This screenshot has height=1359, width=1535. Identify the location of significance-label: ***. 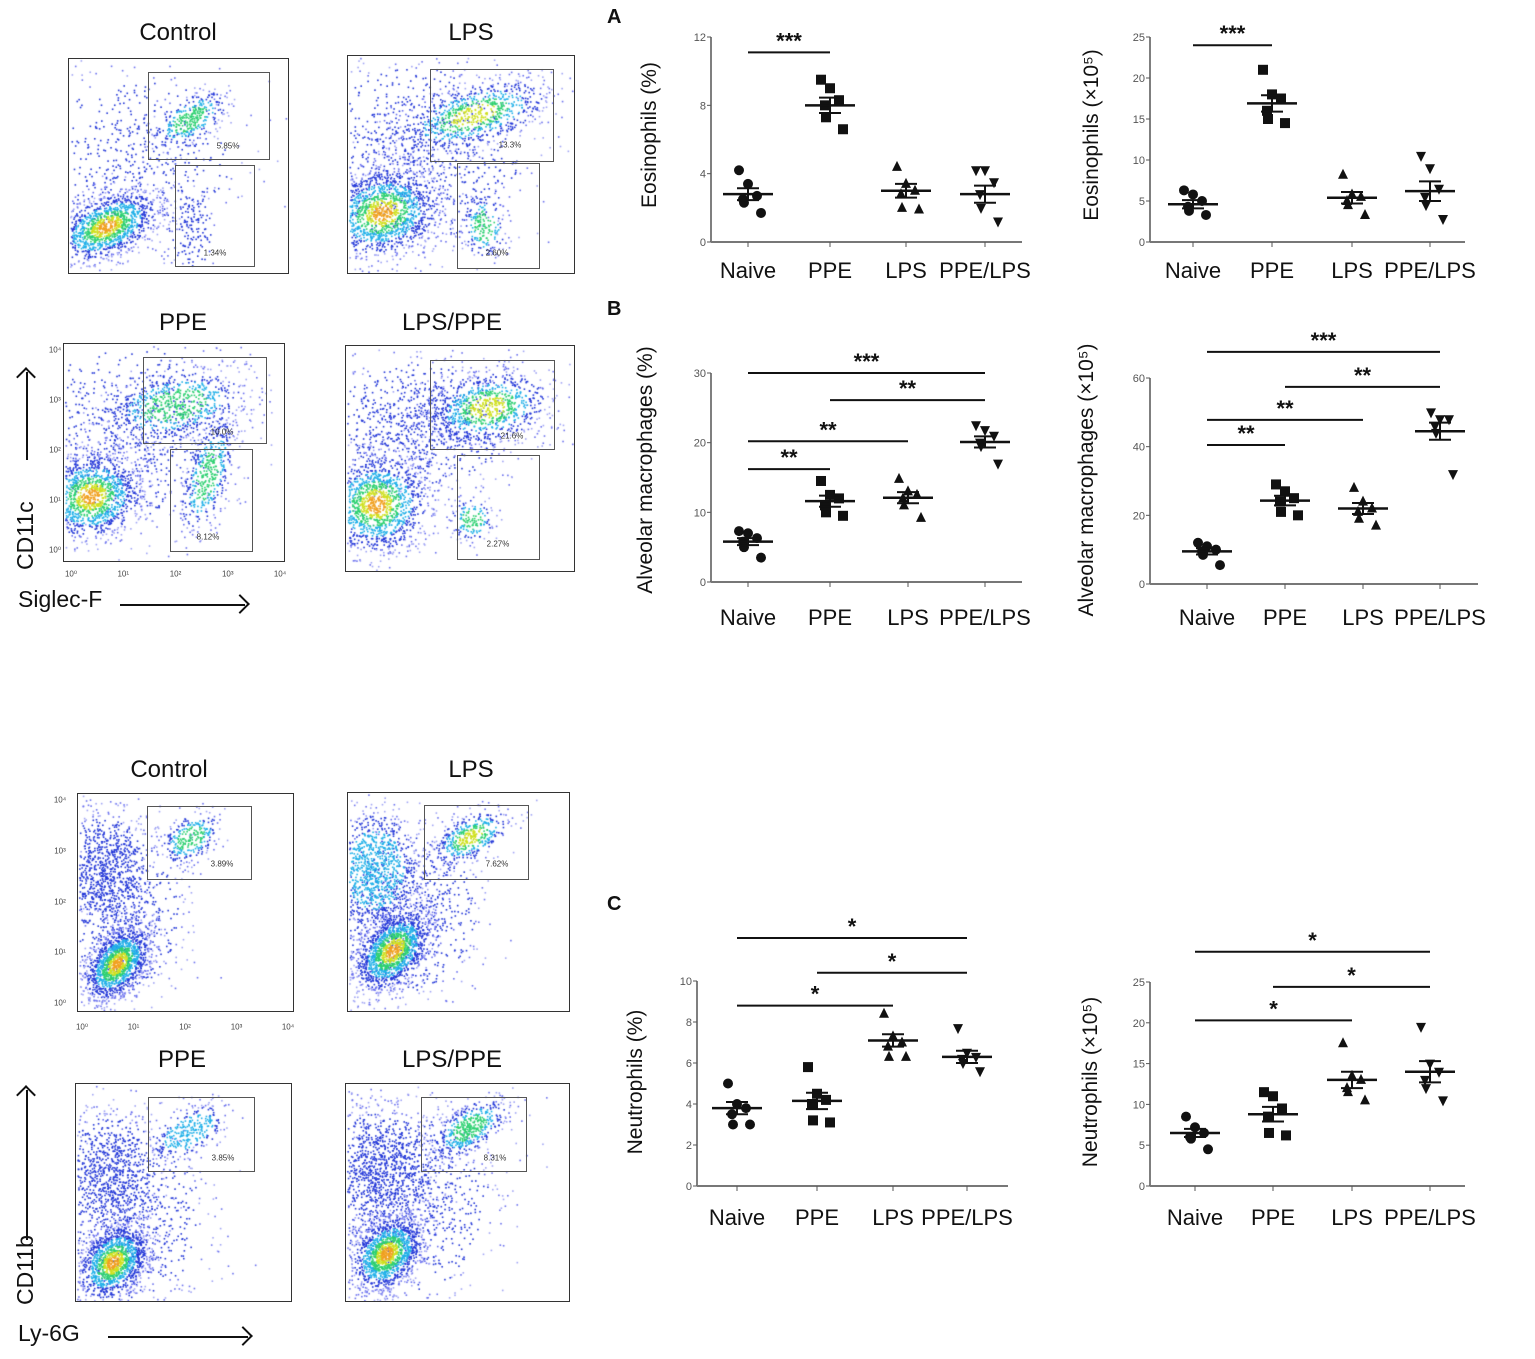
(867, 361).